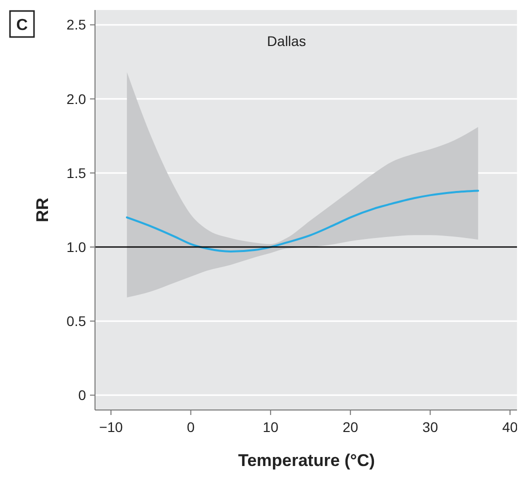  Describe the element at coordinates (76, 246) in the screenshot. I see `y-tick-label: 1.0` at that location.